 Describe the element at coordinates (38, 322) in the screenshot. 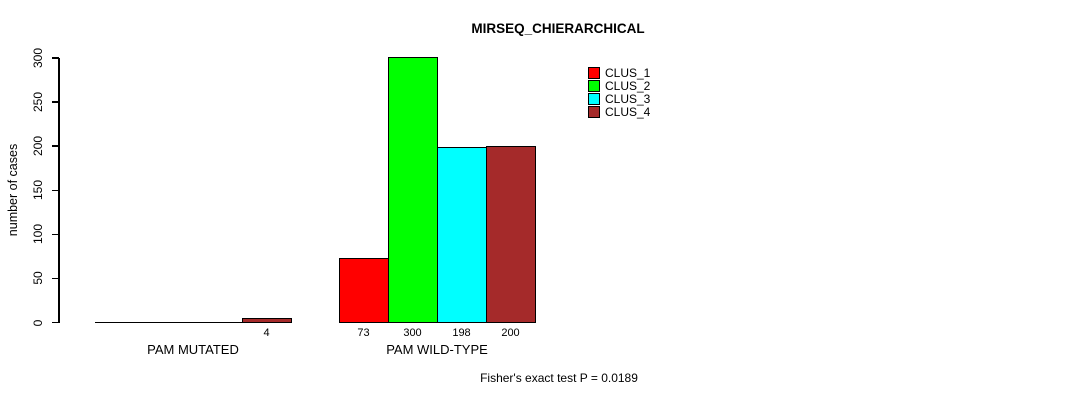

I see `y-tick-label-0: 0` at that location.